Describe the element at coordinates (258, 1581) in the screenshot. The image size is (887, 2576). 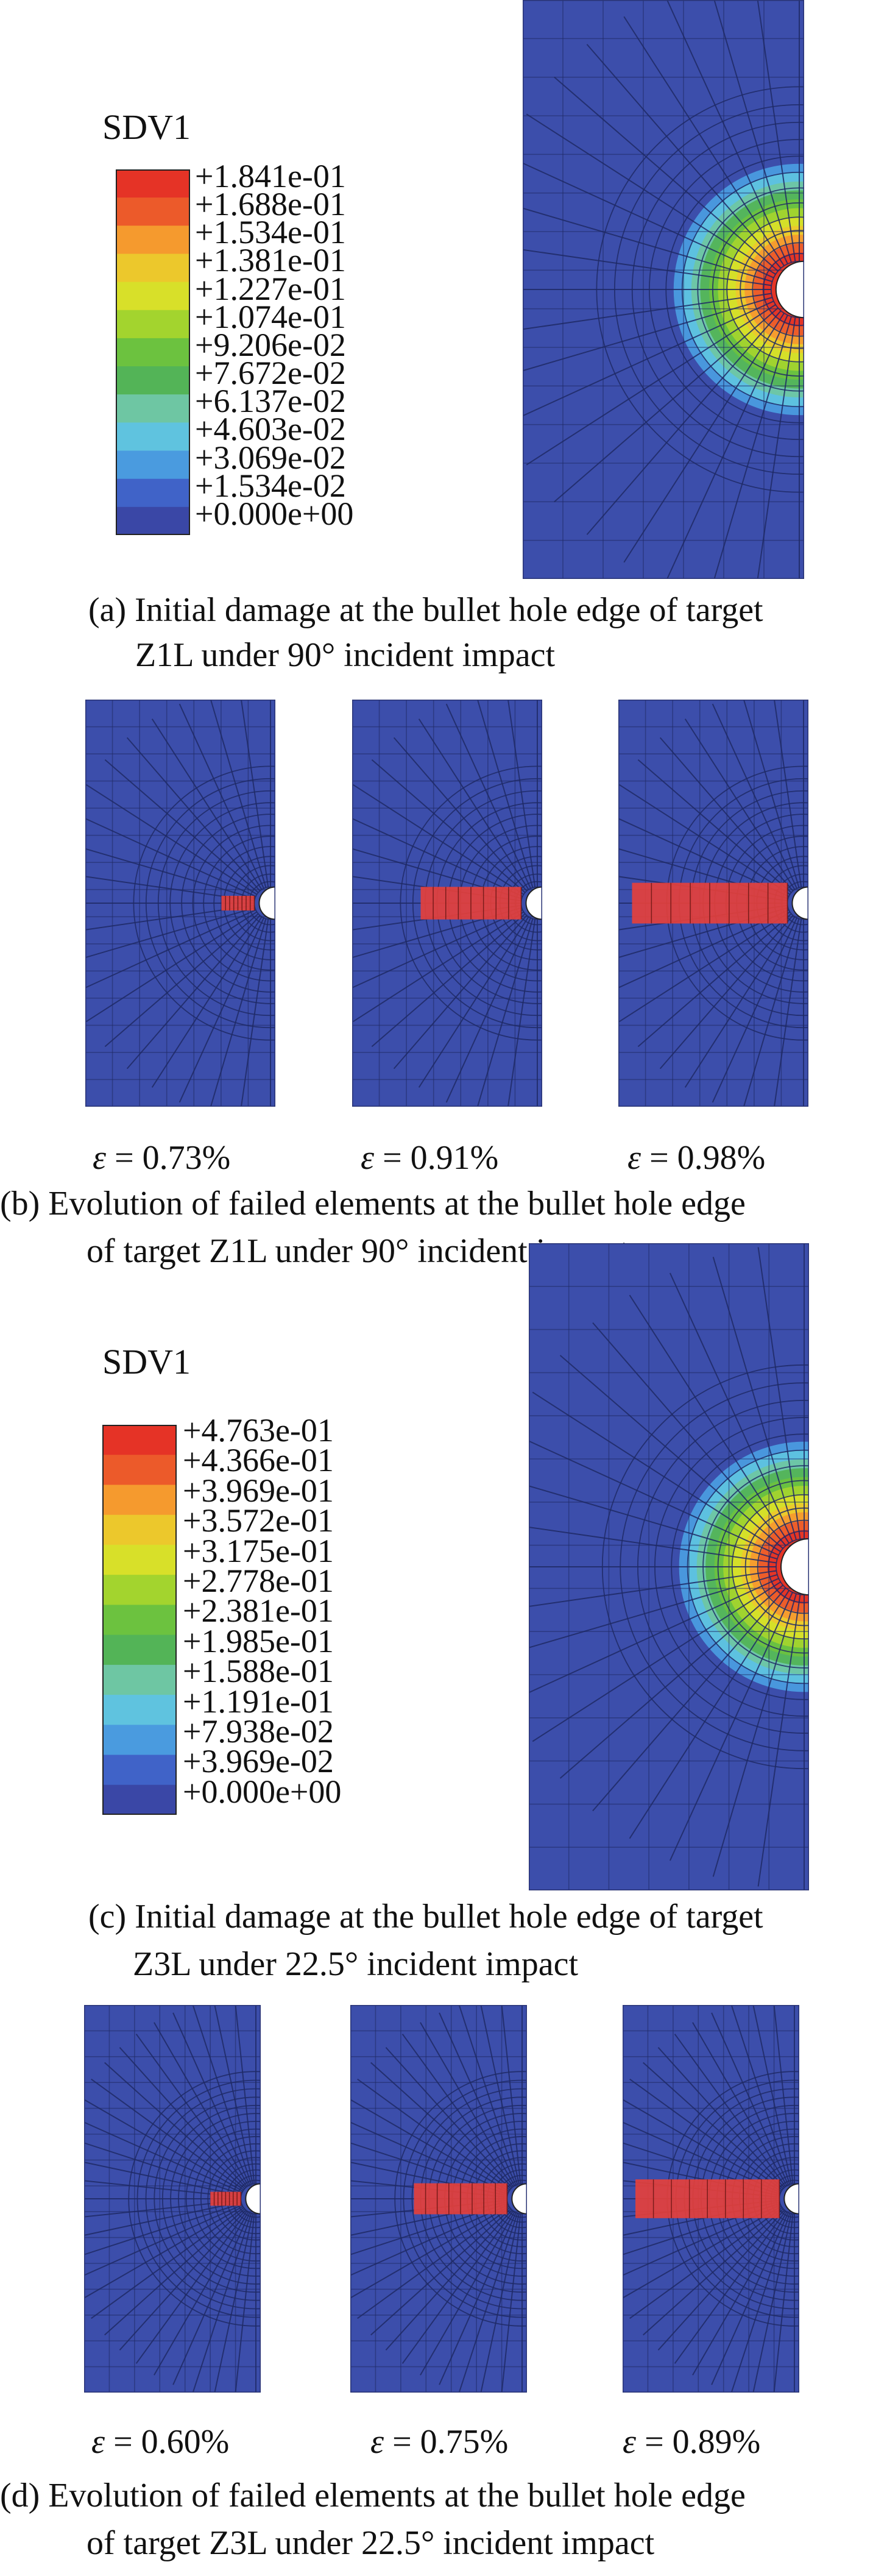
I see `legend-value: +2.778e-01` at that location.